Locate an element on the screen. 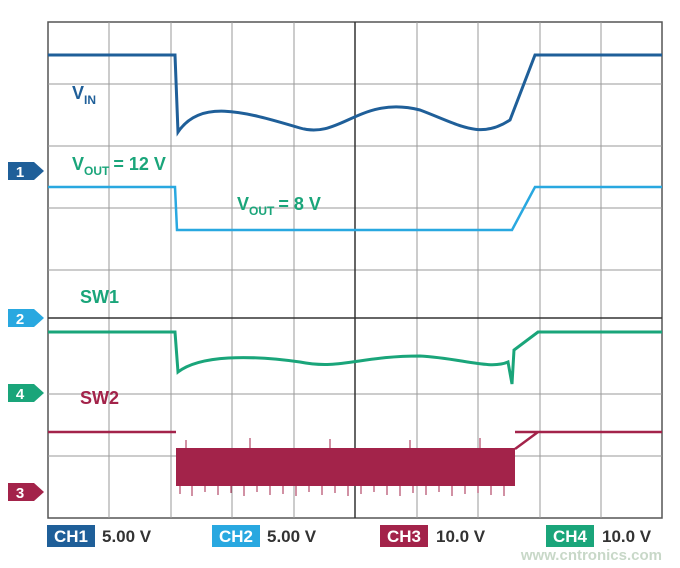 This screenshot has height=568, width=680. sw1-trace is located at coordinates (355, 357).